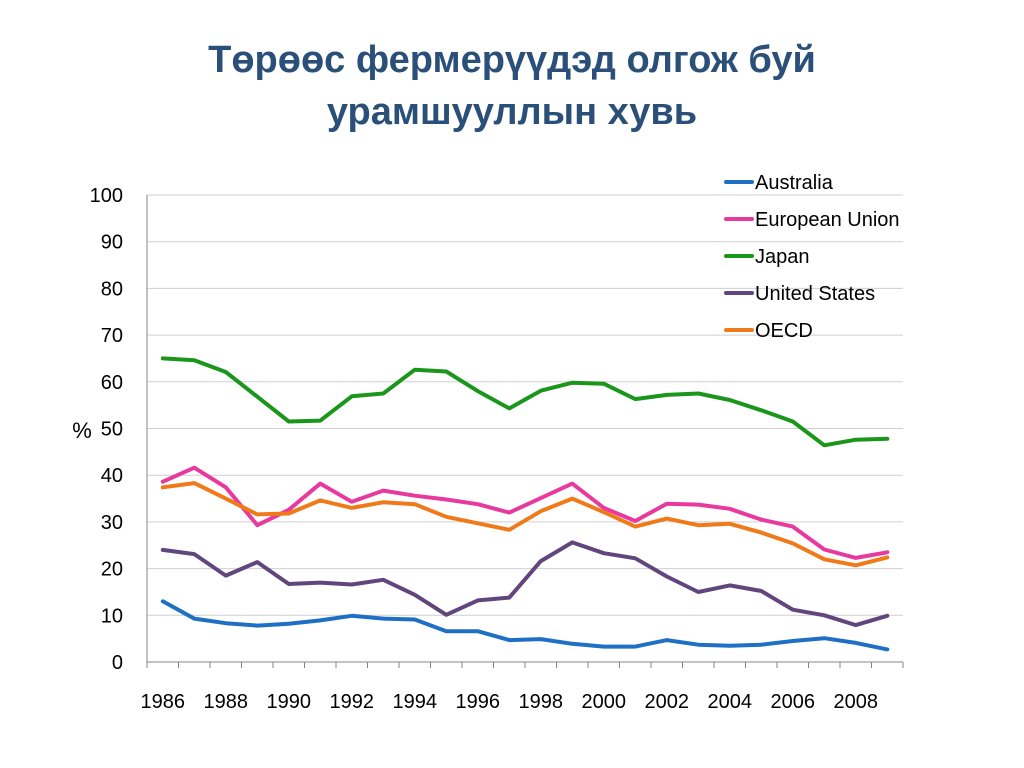 This screenshot has width=1024, height=768. What do you see at coordinates (112, 243) in the screenshot?
I see `y-tick-label: 90` at bounding box center [112, 243].